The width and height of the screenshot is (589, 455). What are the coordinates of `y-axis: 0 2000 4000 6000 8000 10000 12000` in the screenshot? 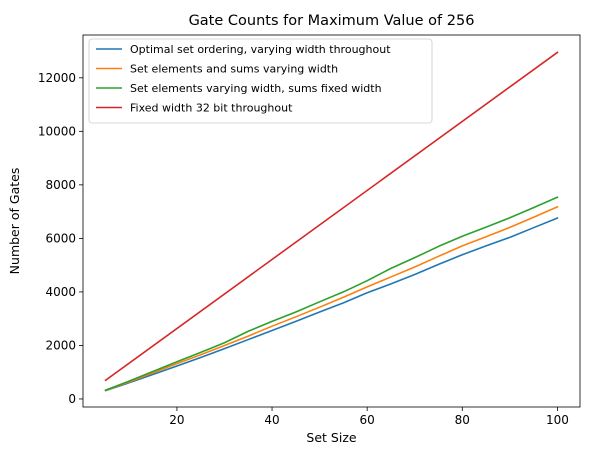 It's located at (60, 238).